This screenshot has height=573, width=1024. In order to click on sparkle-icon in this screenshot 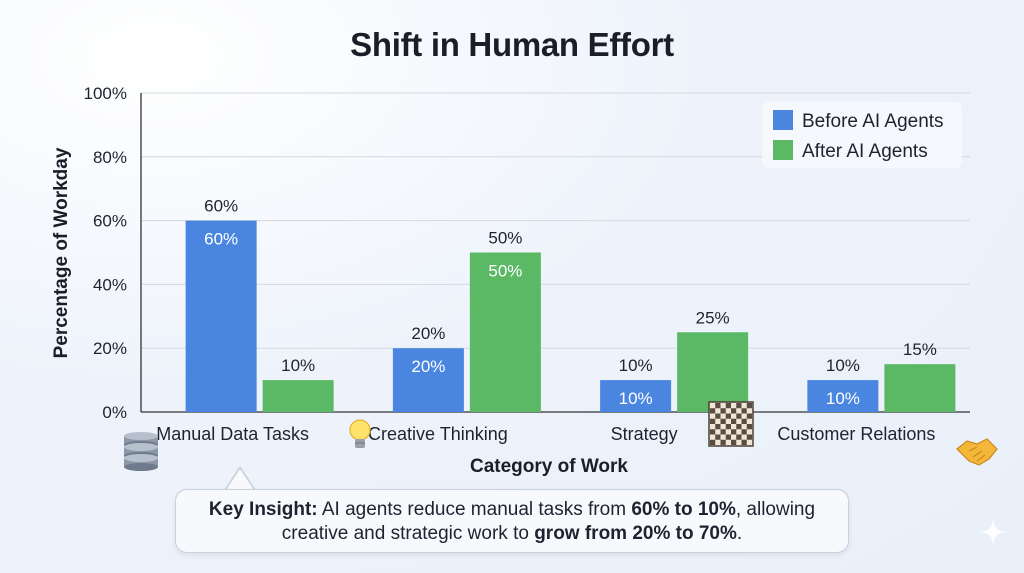, I will do `click(993, 532)`.